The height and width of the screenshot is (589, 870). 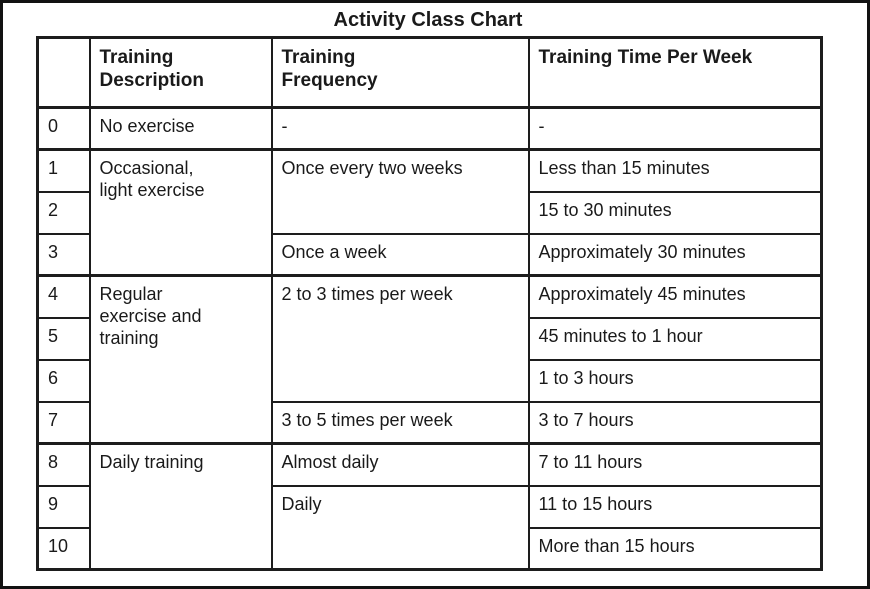 What do you see at coordinates (428, 20) in the screenshot?
I see `page-title: Activity Class Chart` at bounding box center [428, 20].